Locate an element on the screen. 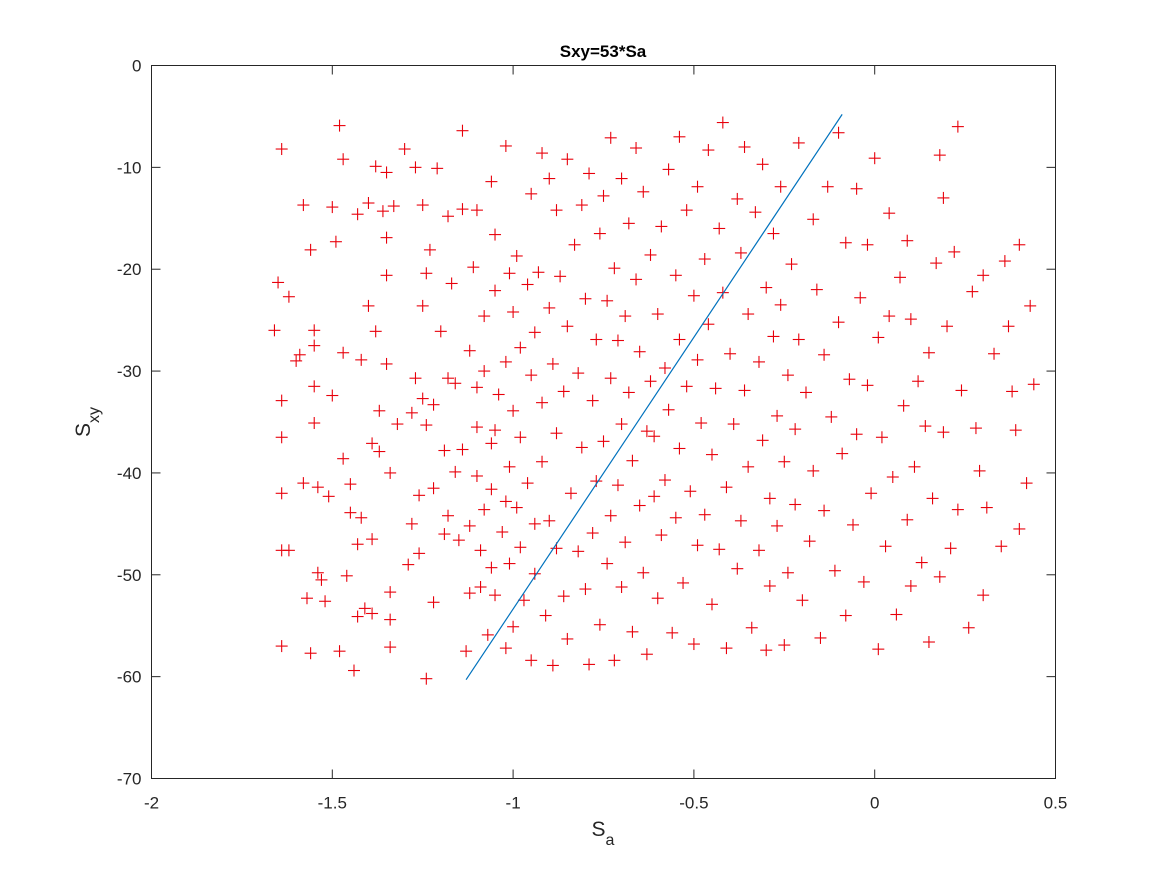  y-axis-label-base: S is located at coordinates (83, 430).